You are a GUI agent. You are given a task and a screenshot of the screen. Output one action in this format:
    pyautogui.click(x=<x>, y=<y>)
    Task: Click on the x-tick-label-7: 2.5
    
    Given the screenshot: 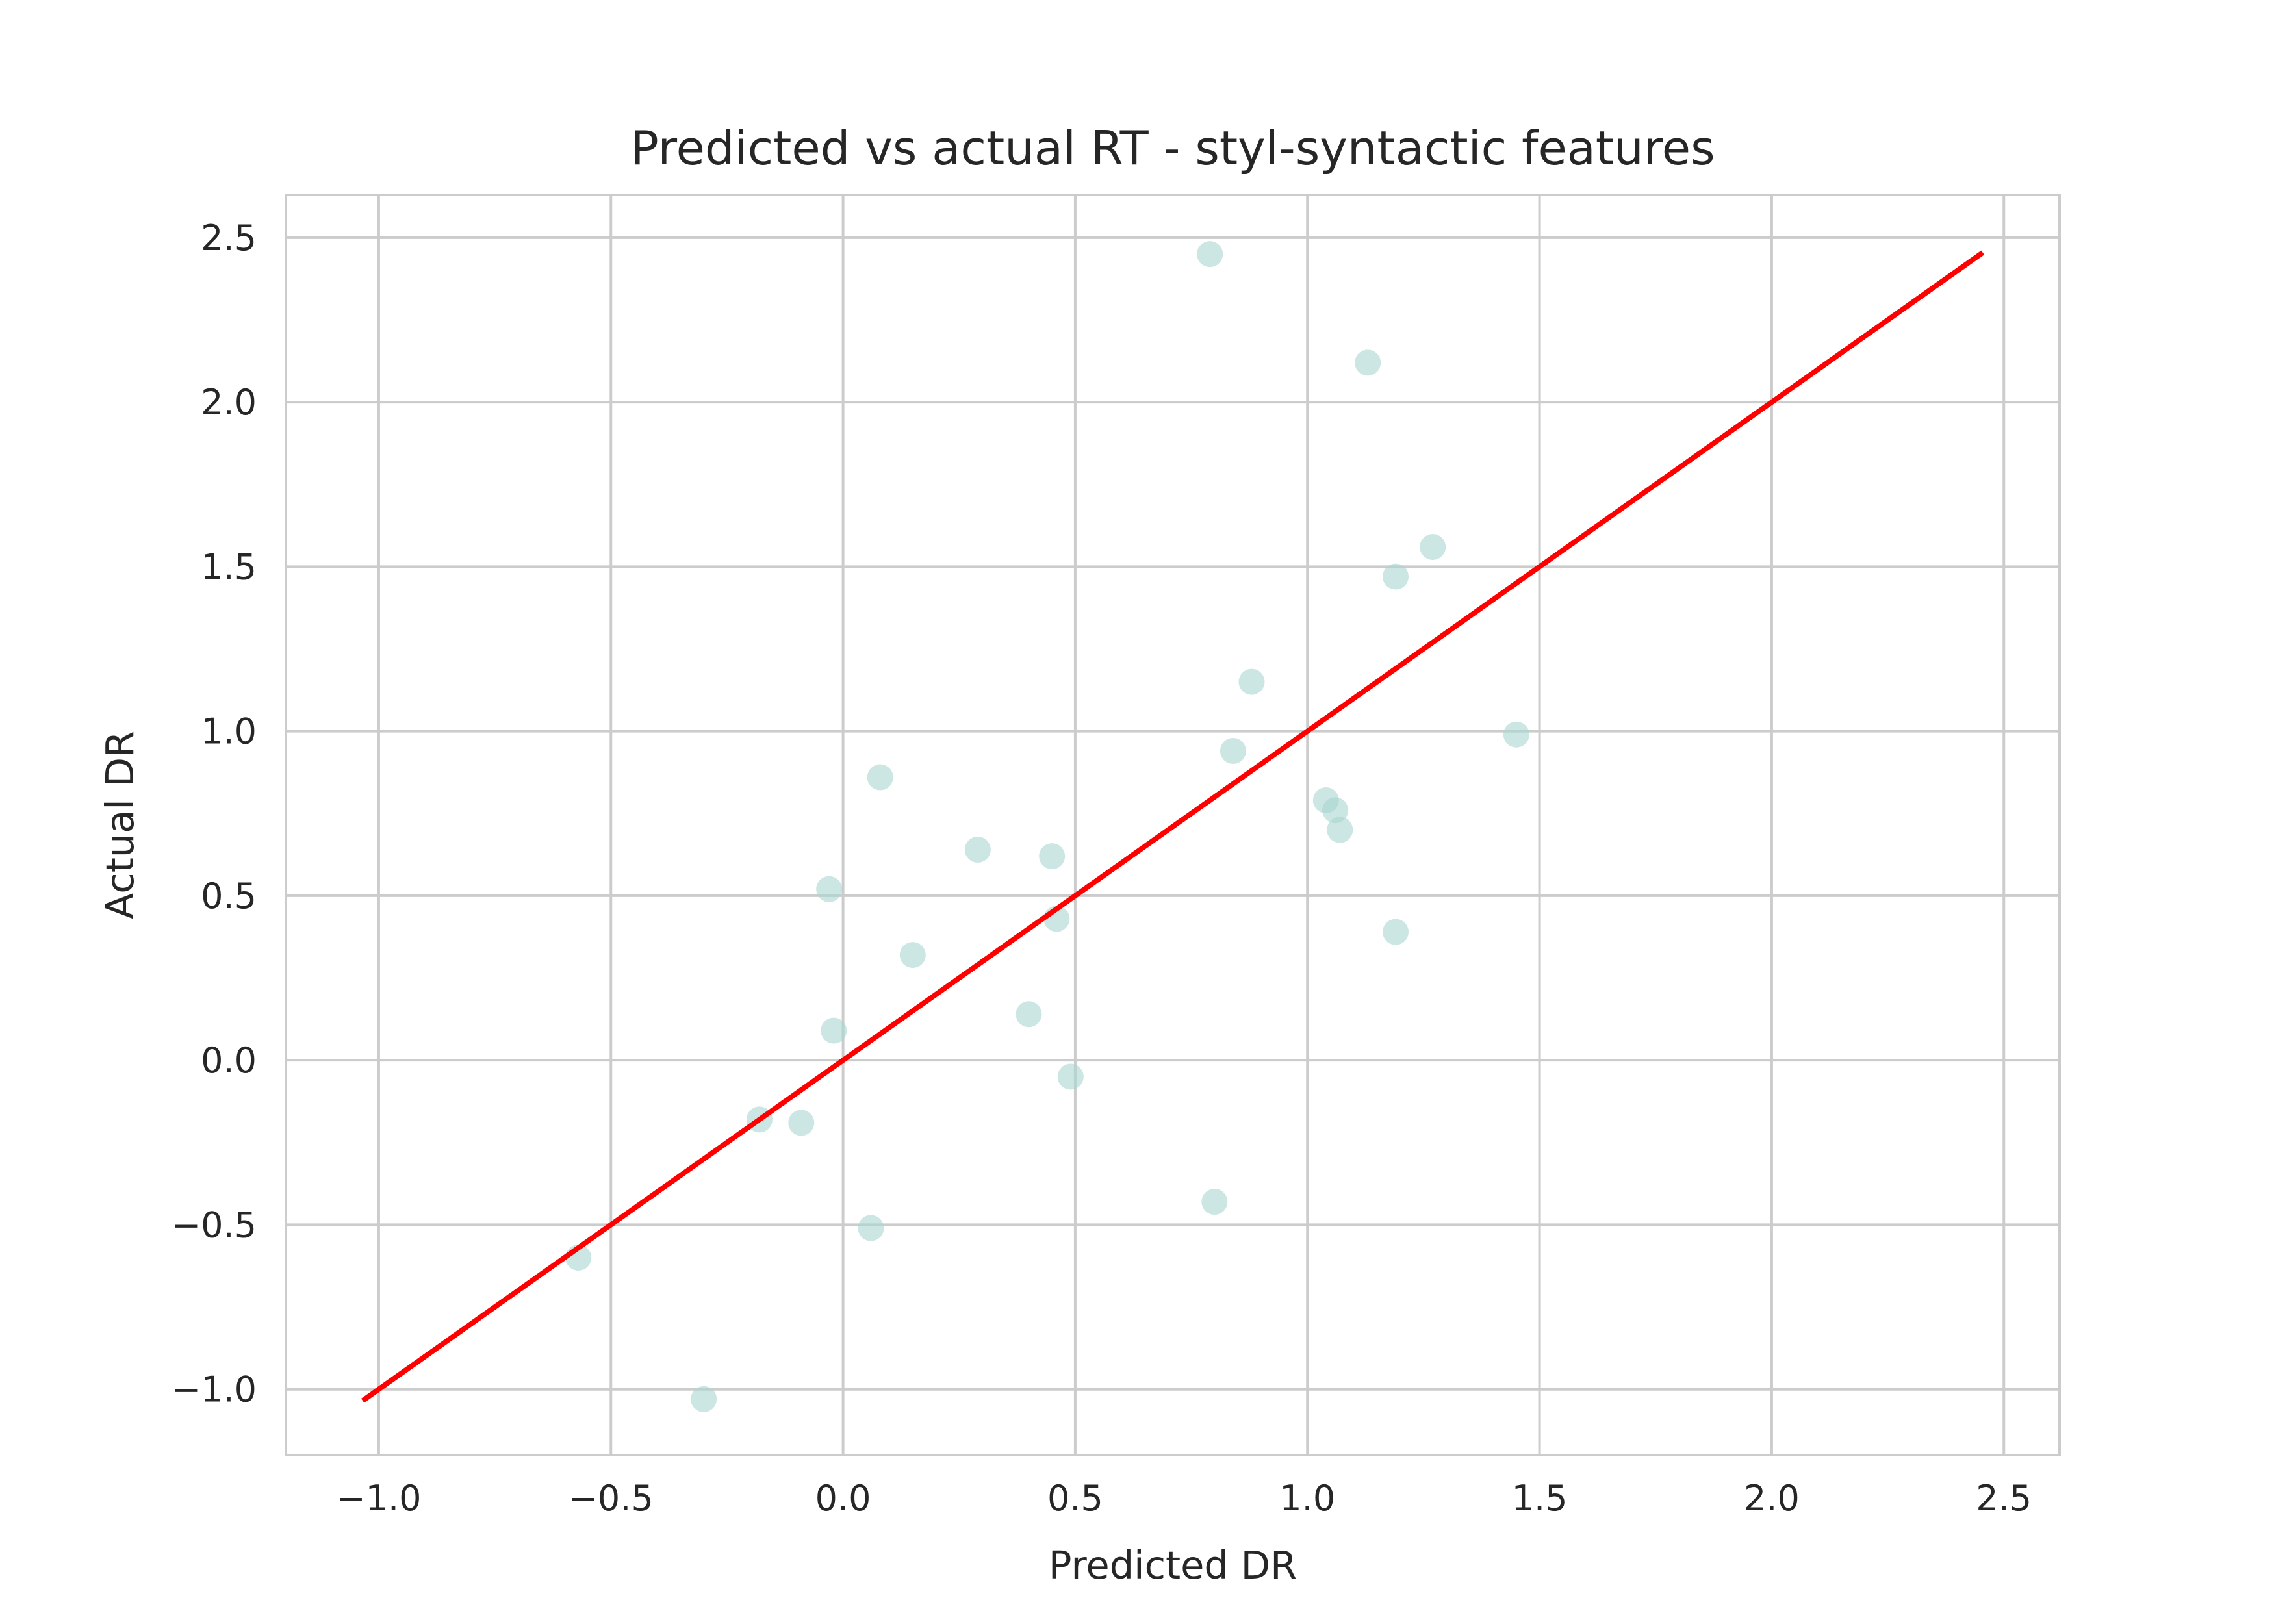 What is the action you would take?
    pyautogui.click(x=2004, y=1498)
    